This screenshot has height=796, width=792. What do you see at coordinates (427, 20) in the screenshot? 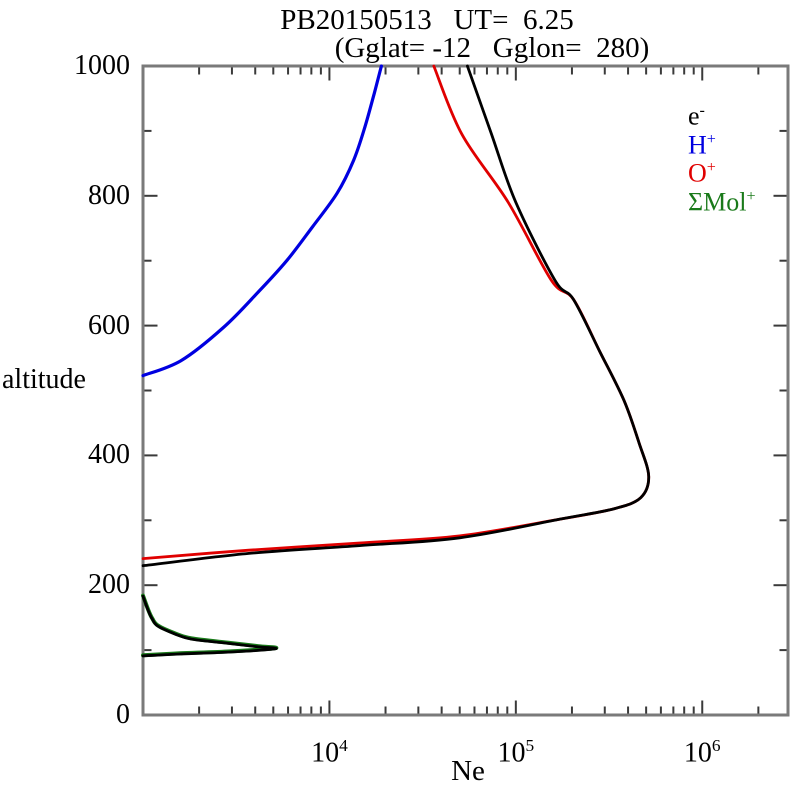
I see `page-title: PB20150513 UT= 6.25` at bounding box center [427, 20].